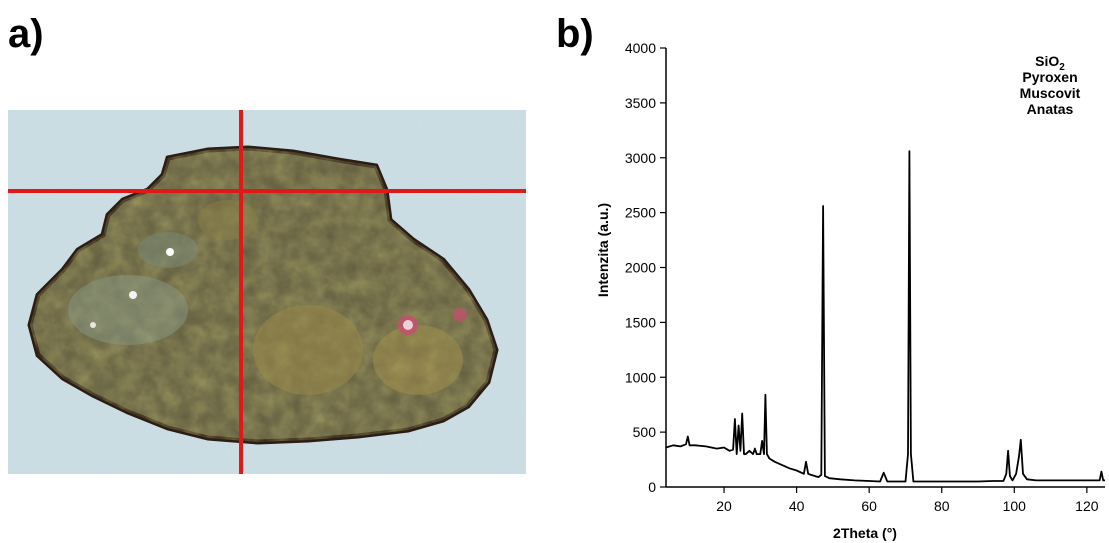  Describe the element at coordinates (865, 533) in the screenshot. I see `x-axis-label: 2Theta (°)` at that location.